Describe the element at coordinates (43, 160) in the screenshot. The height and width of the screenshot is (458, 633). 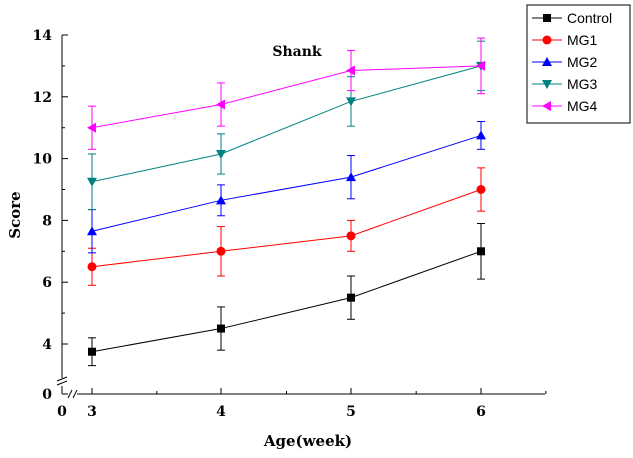
I see `y-tick-label: 10` at that location.